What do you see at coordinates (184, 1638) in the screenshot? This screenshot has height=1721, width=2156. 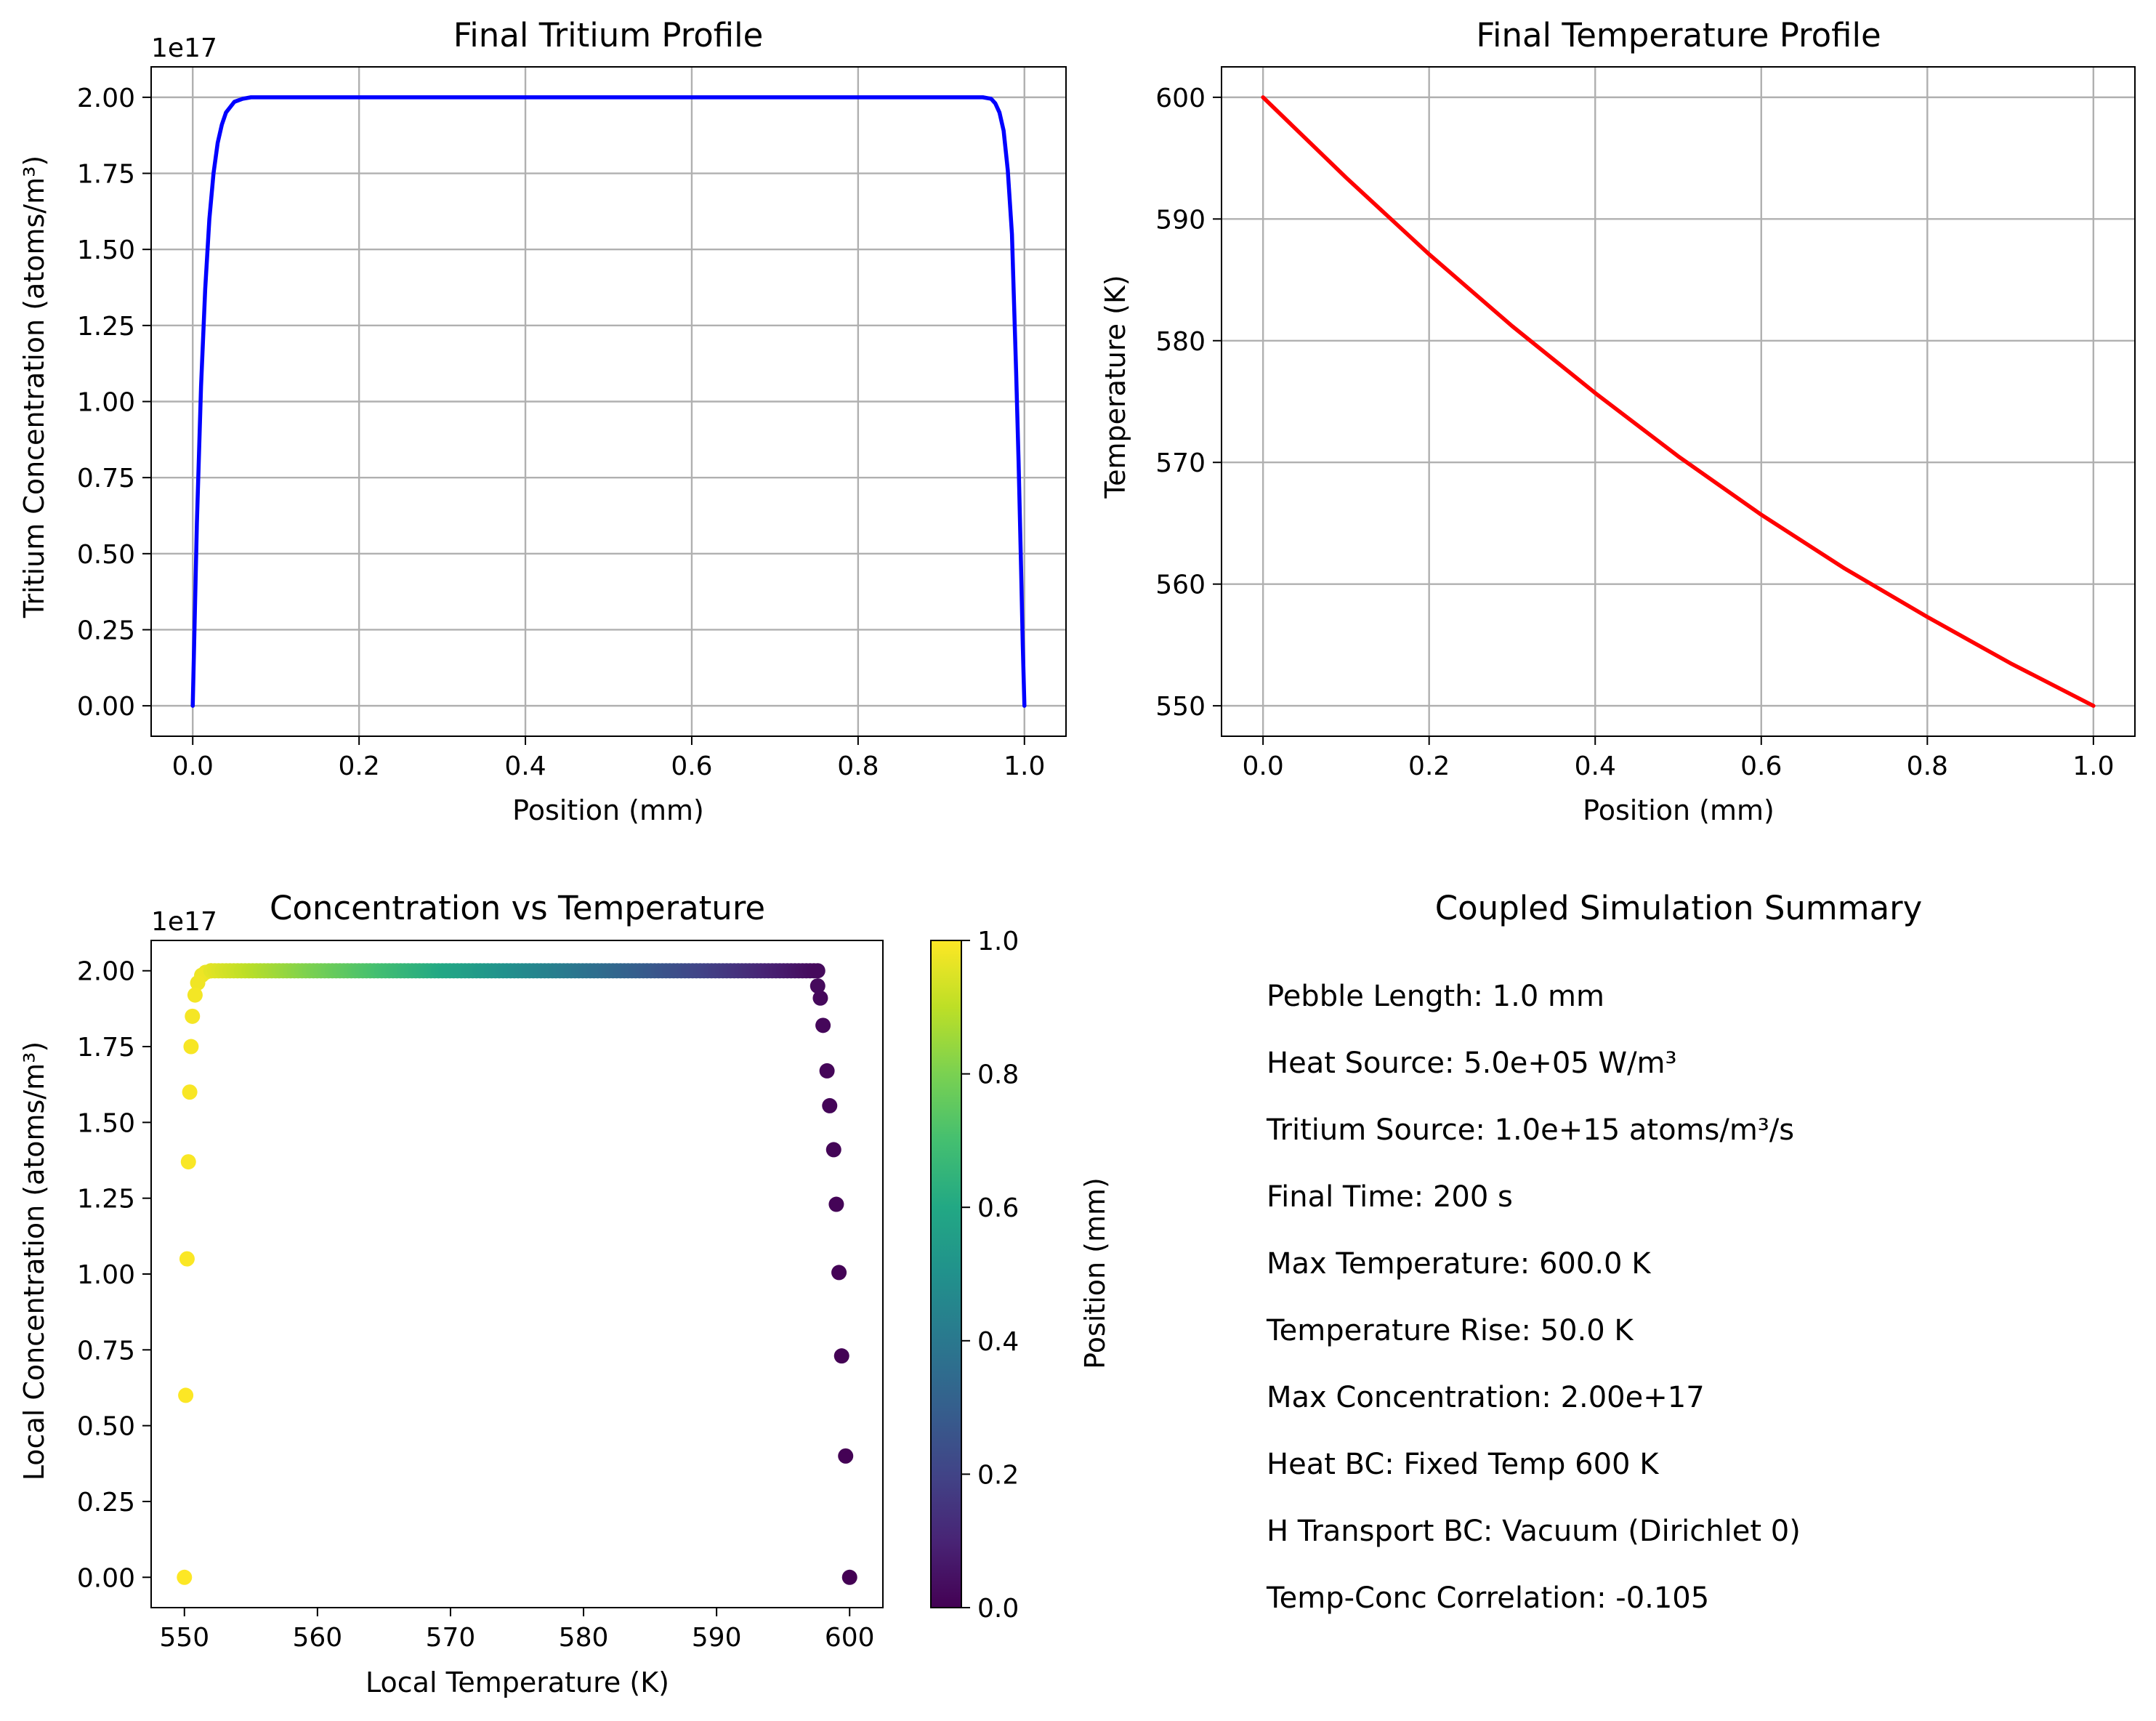 I see `scatter-x-tick-label: 550` at bounding box center [184, 1638].